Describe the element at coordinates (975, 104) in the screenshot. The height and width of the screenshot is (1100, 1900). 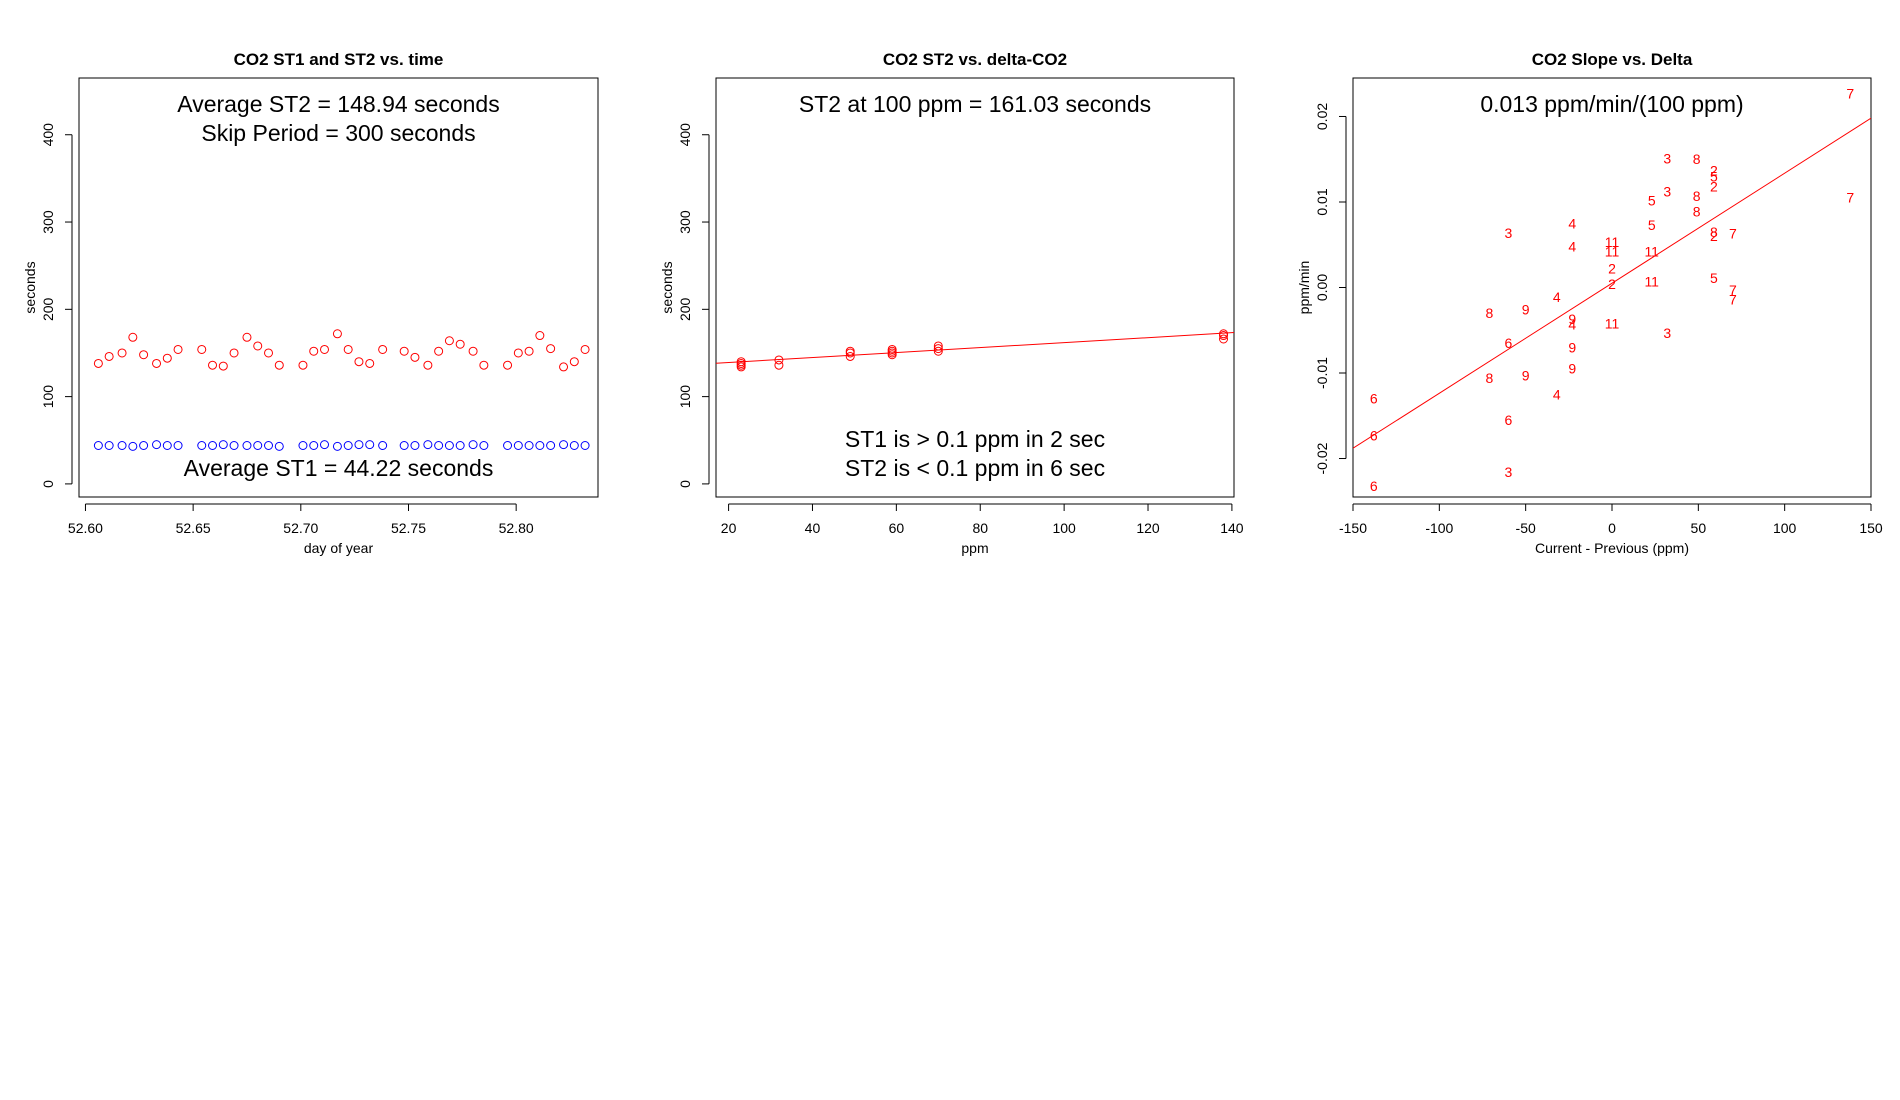
I see `annotation-top: ST2 at 100 ppm = 161.03 seconds` at that location.